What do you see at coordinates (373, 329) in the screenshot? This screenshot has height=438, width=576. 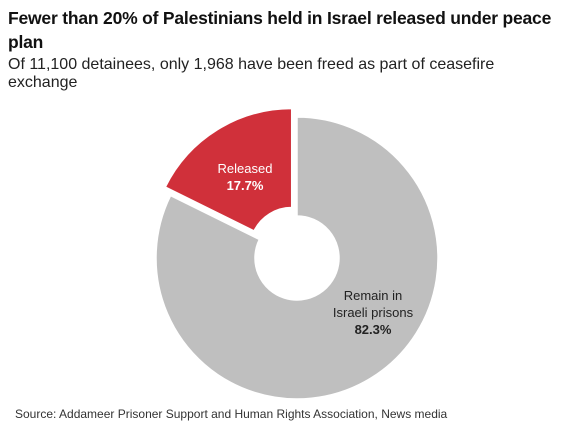 I see `slice-value-remaining: 82.3%` at bounding box center [373, 329].